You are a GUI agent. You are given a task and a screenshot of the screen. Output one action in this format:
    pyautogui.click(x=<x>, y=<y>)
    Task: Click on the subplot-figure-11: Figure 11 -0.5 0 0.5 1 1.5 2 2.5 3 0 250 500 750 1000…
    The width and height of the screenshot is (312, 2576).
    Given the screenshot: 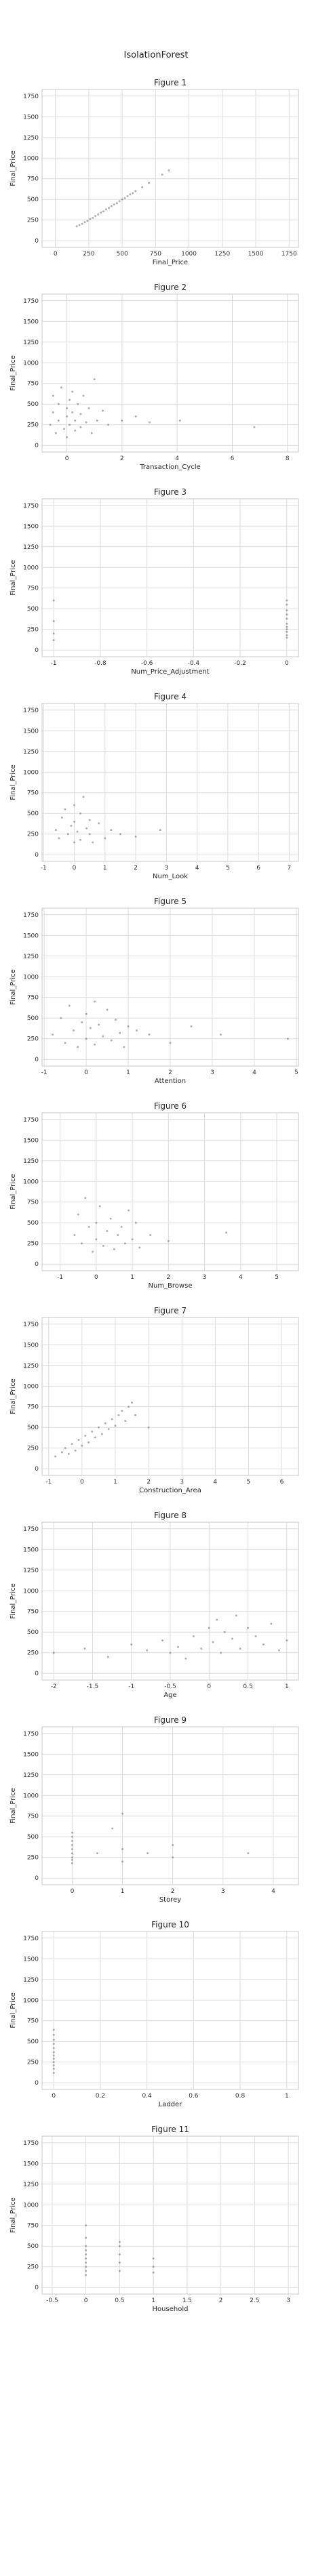 What is the action you would take?
    pyautogui.click(x=154, y=2219)
    